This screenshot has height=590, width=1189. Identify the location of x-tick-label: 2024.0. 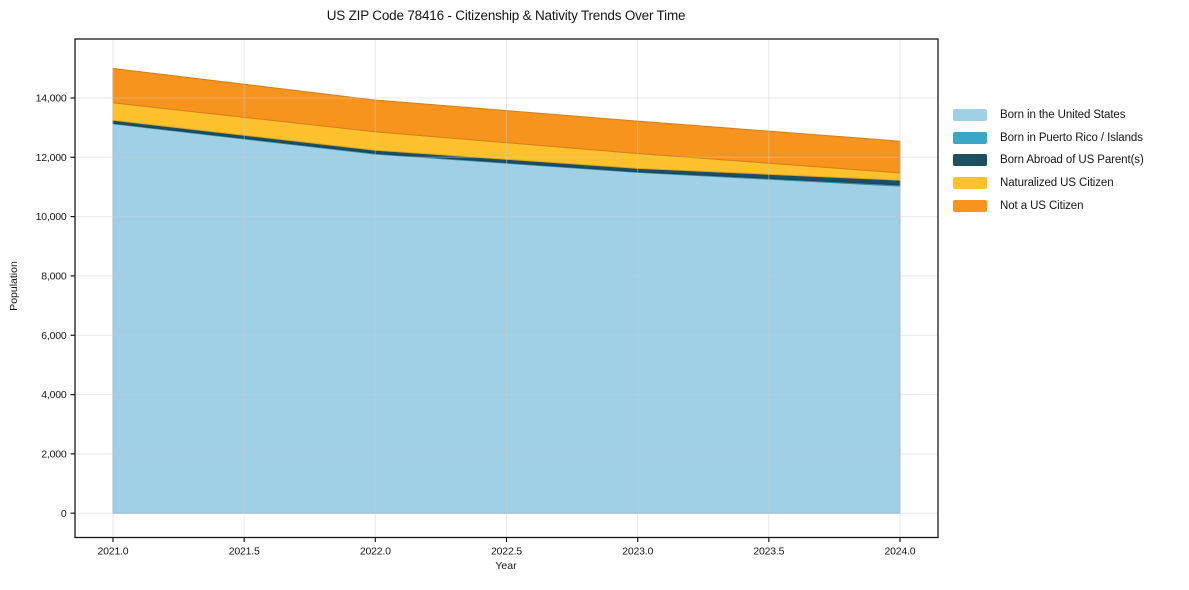
(900, 552).